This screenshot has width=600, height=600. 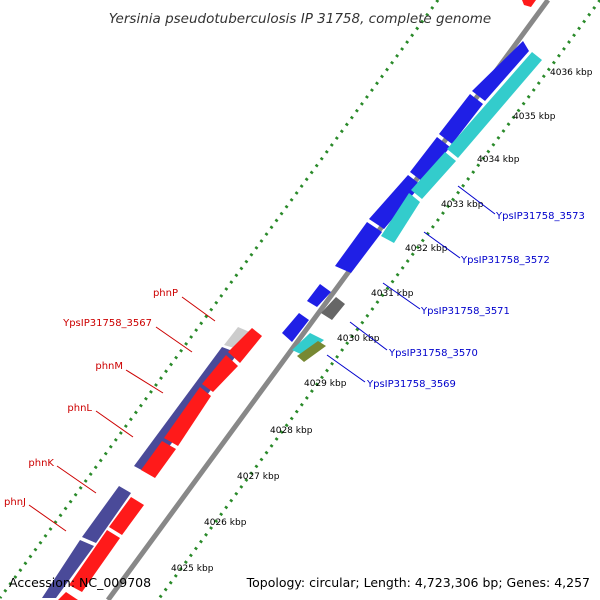 I want to click on gene-label-phnL: phnL, so click(x=79, y=408).